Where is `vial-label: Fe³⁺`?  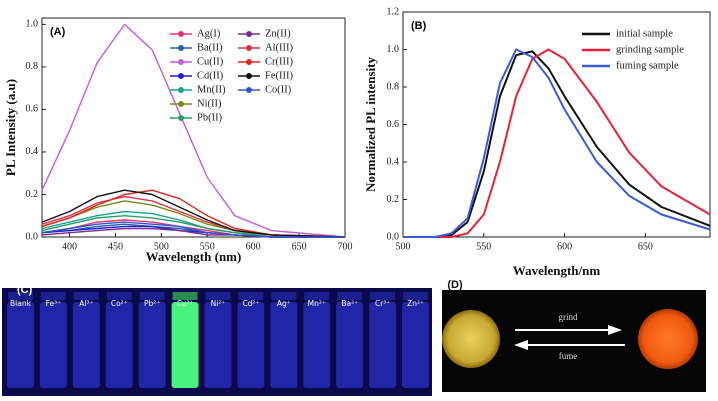 vial-label: Fe³⁺ is located at coordinates (54, 303).